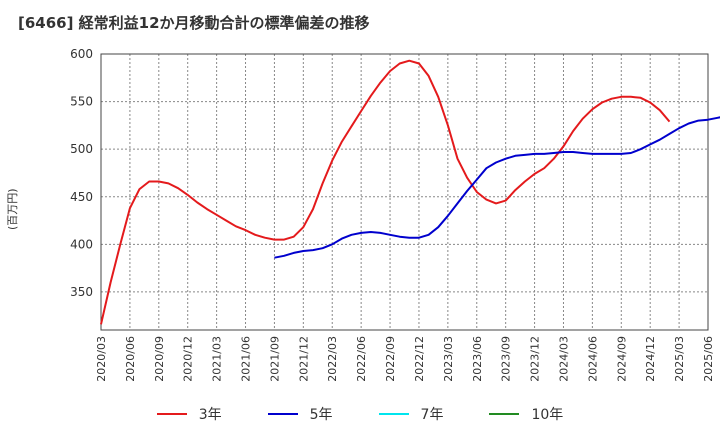 The image size is (720, 440). Describe the element at coordinates (360, 414) in the screenshot. I see `legend: 3年 5年 7年 10年` at that location.